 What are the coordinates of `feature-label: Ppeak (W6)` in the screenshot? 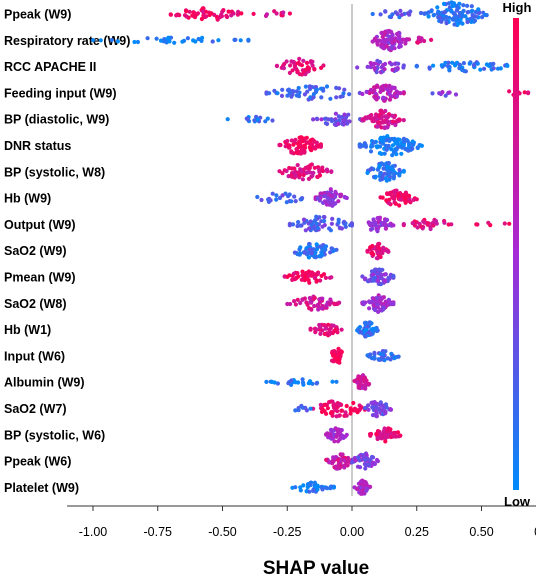 It's located at (37, 462).